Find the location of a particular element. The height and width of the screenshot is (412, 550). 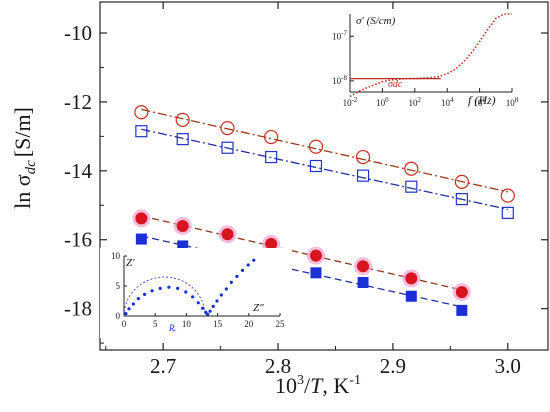

inset1-x-tick-label: 10⁶ is located at coordinates (479, 102).